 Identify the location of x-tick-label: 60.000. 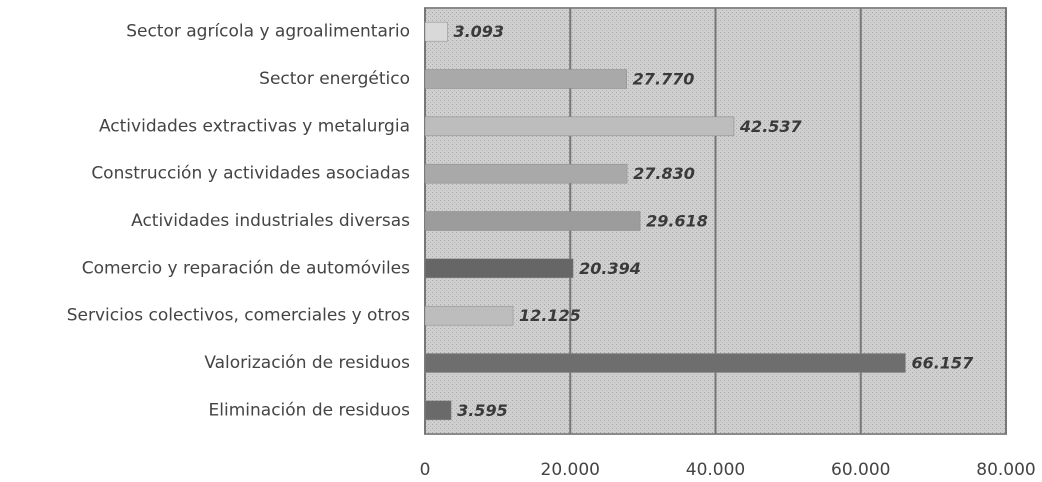
(860, 470).